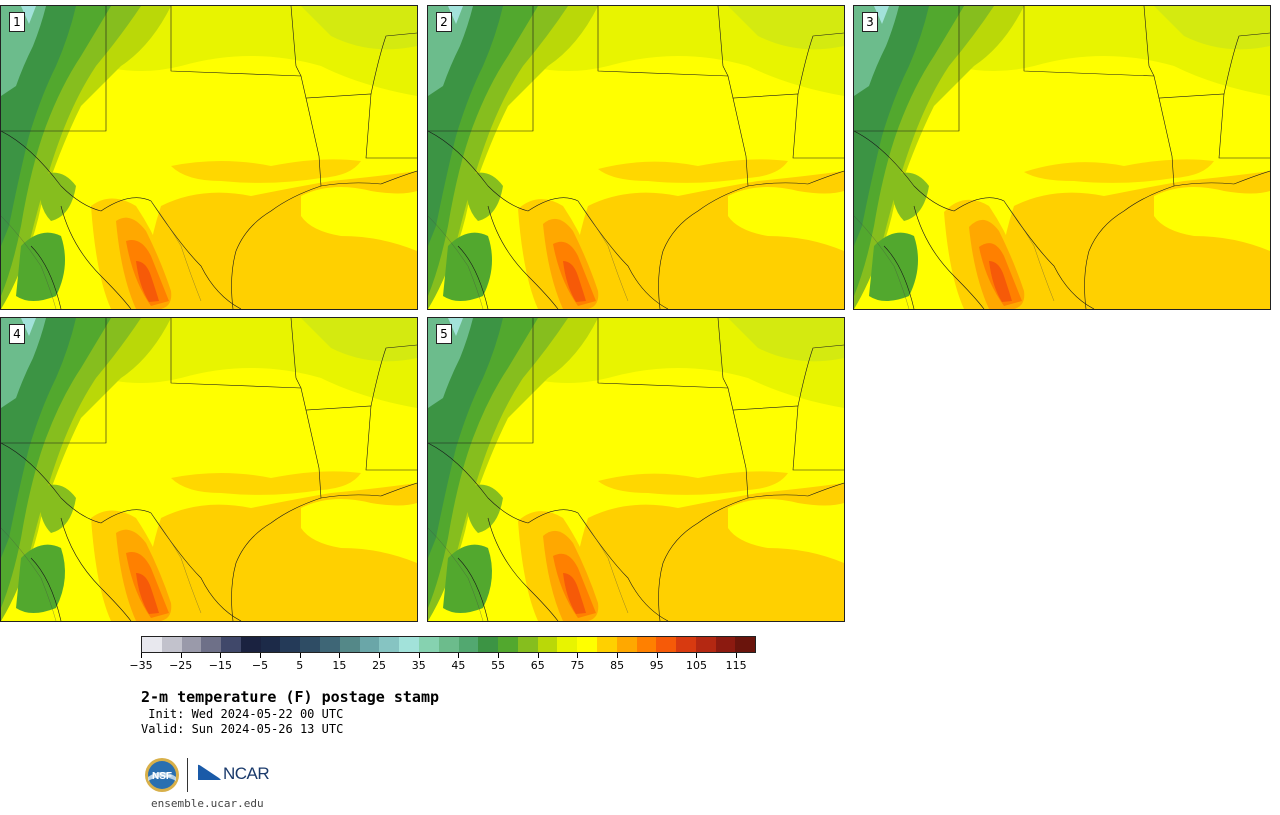 Image resolution: width=1280 pixels, height=815 pixels. I want to click on colorbar-tick-label: 75, so click(577, 665).